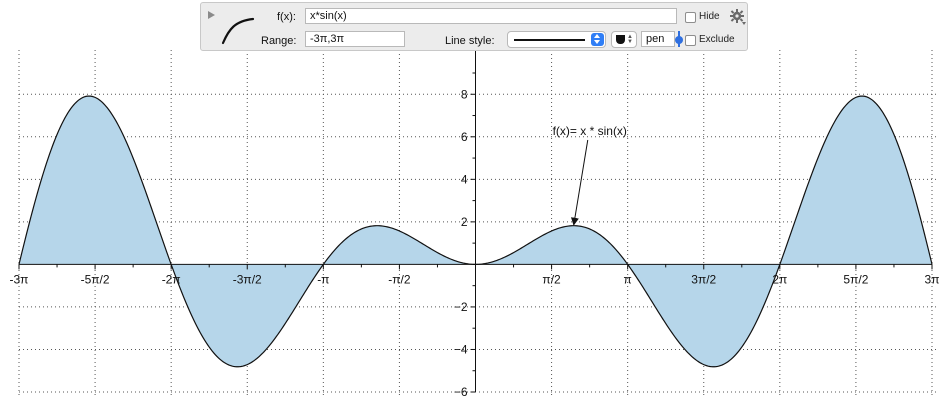 This screenshot has height=401, width=951. I want to click on y-tick-label: −4, so click(461, 349).